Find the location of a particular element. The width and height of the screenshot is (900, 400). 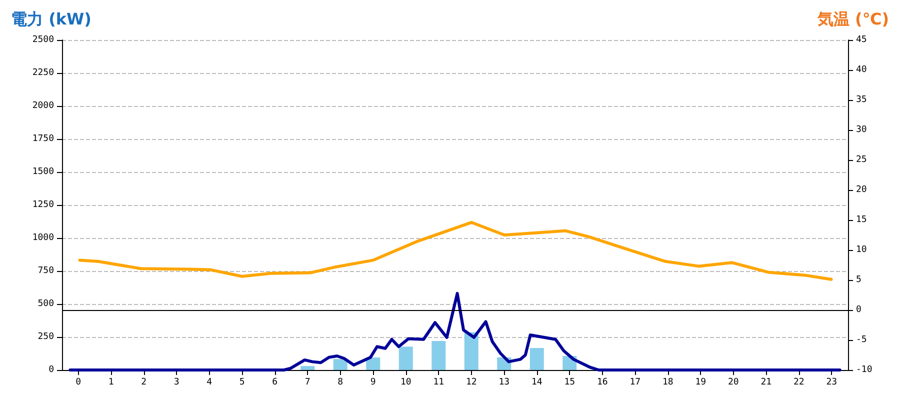

x-tick-label: 7 is located at coordinates (307, 383).